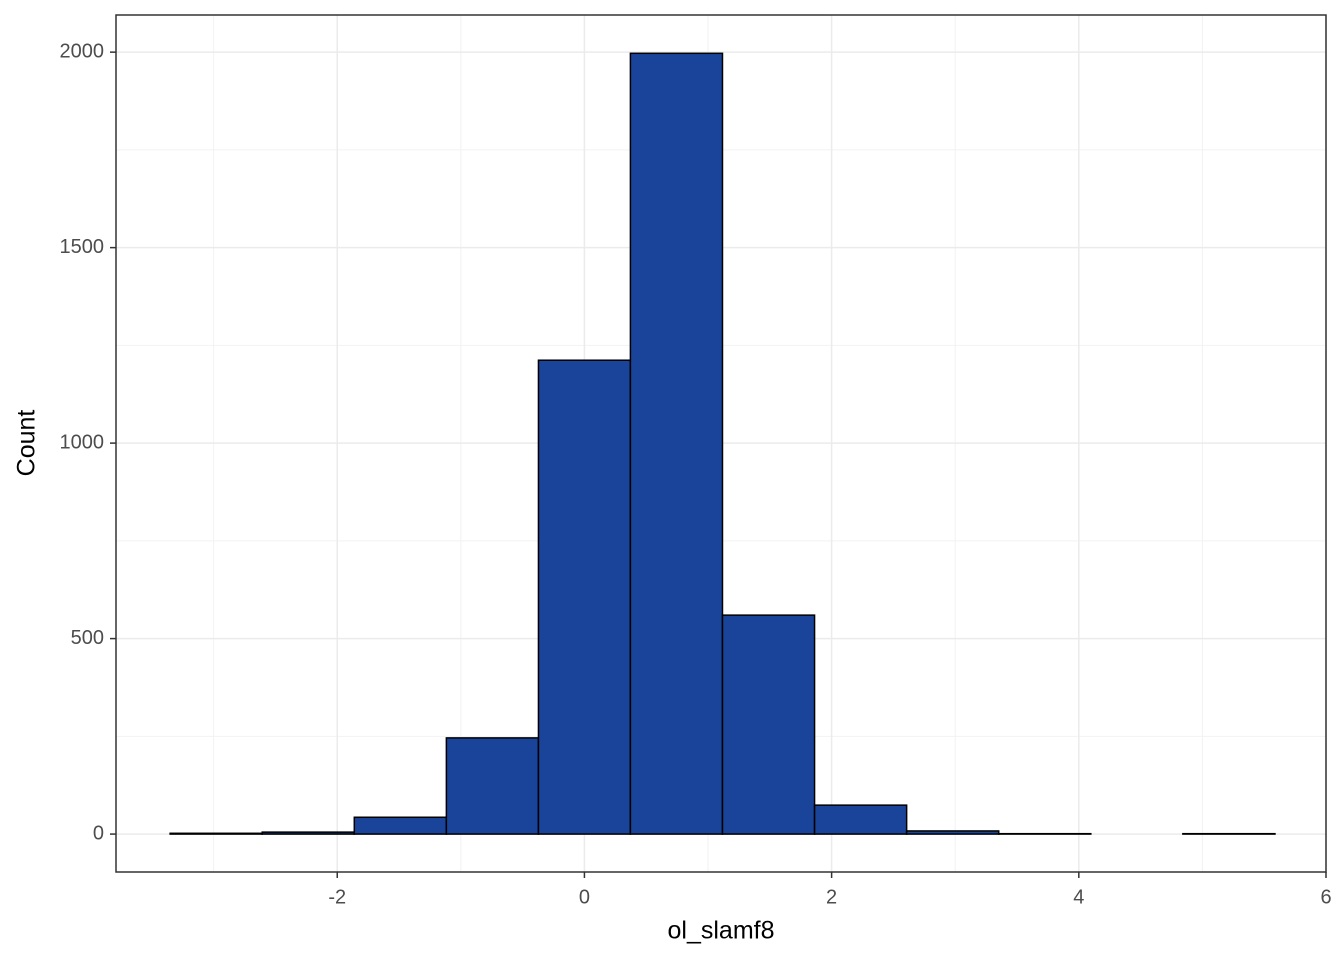 The height and width of the screenshot is (960, 1344). I want to click on y-tick-label: 500, so click(87, 638).